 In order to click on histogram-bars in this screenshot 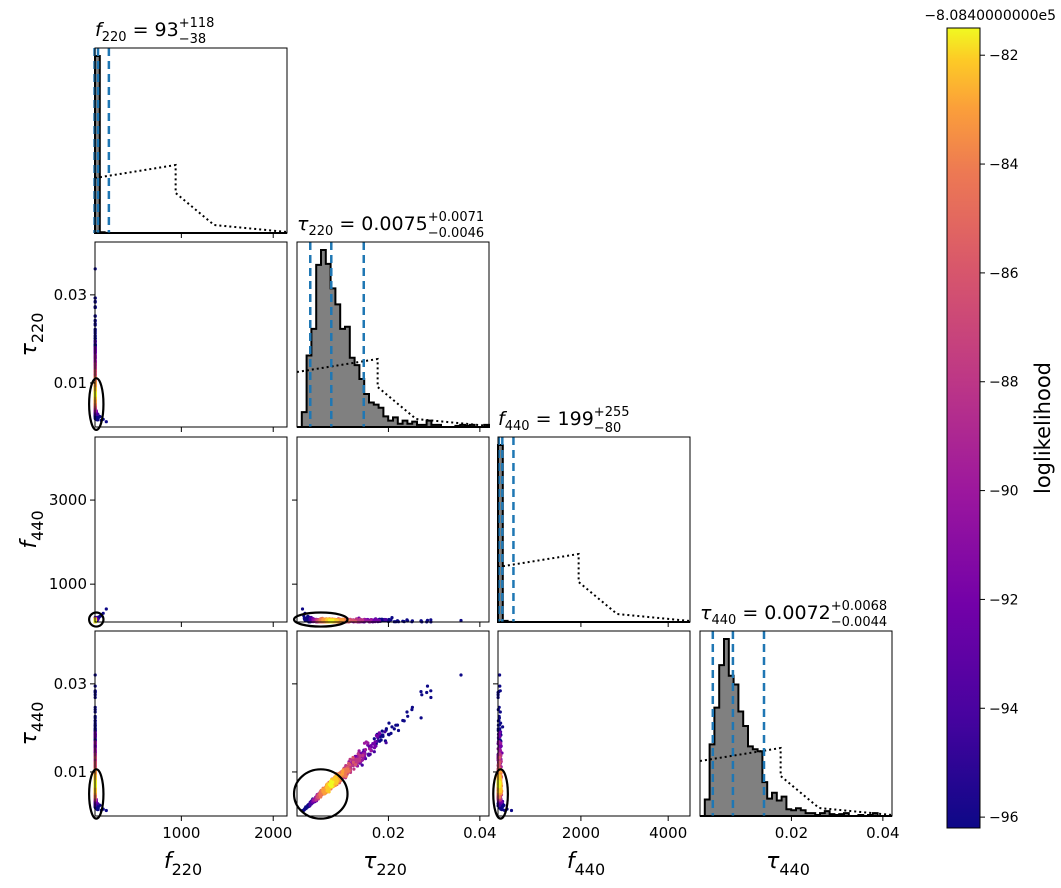, I will do `click(393, 338)`.